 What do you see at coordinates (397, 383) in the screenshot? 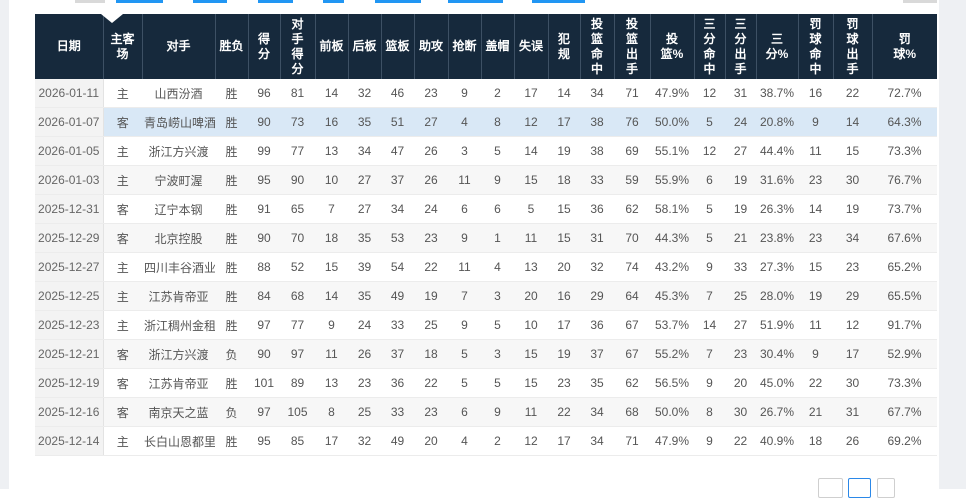
I see `cell-reb: 36` at bounding box center [397, 383].